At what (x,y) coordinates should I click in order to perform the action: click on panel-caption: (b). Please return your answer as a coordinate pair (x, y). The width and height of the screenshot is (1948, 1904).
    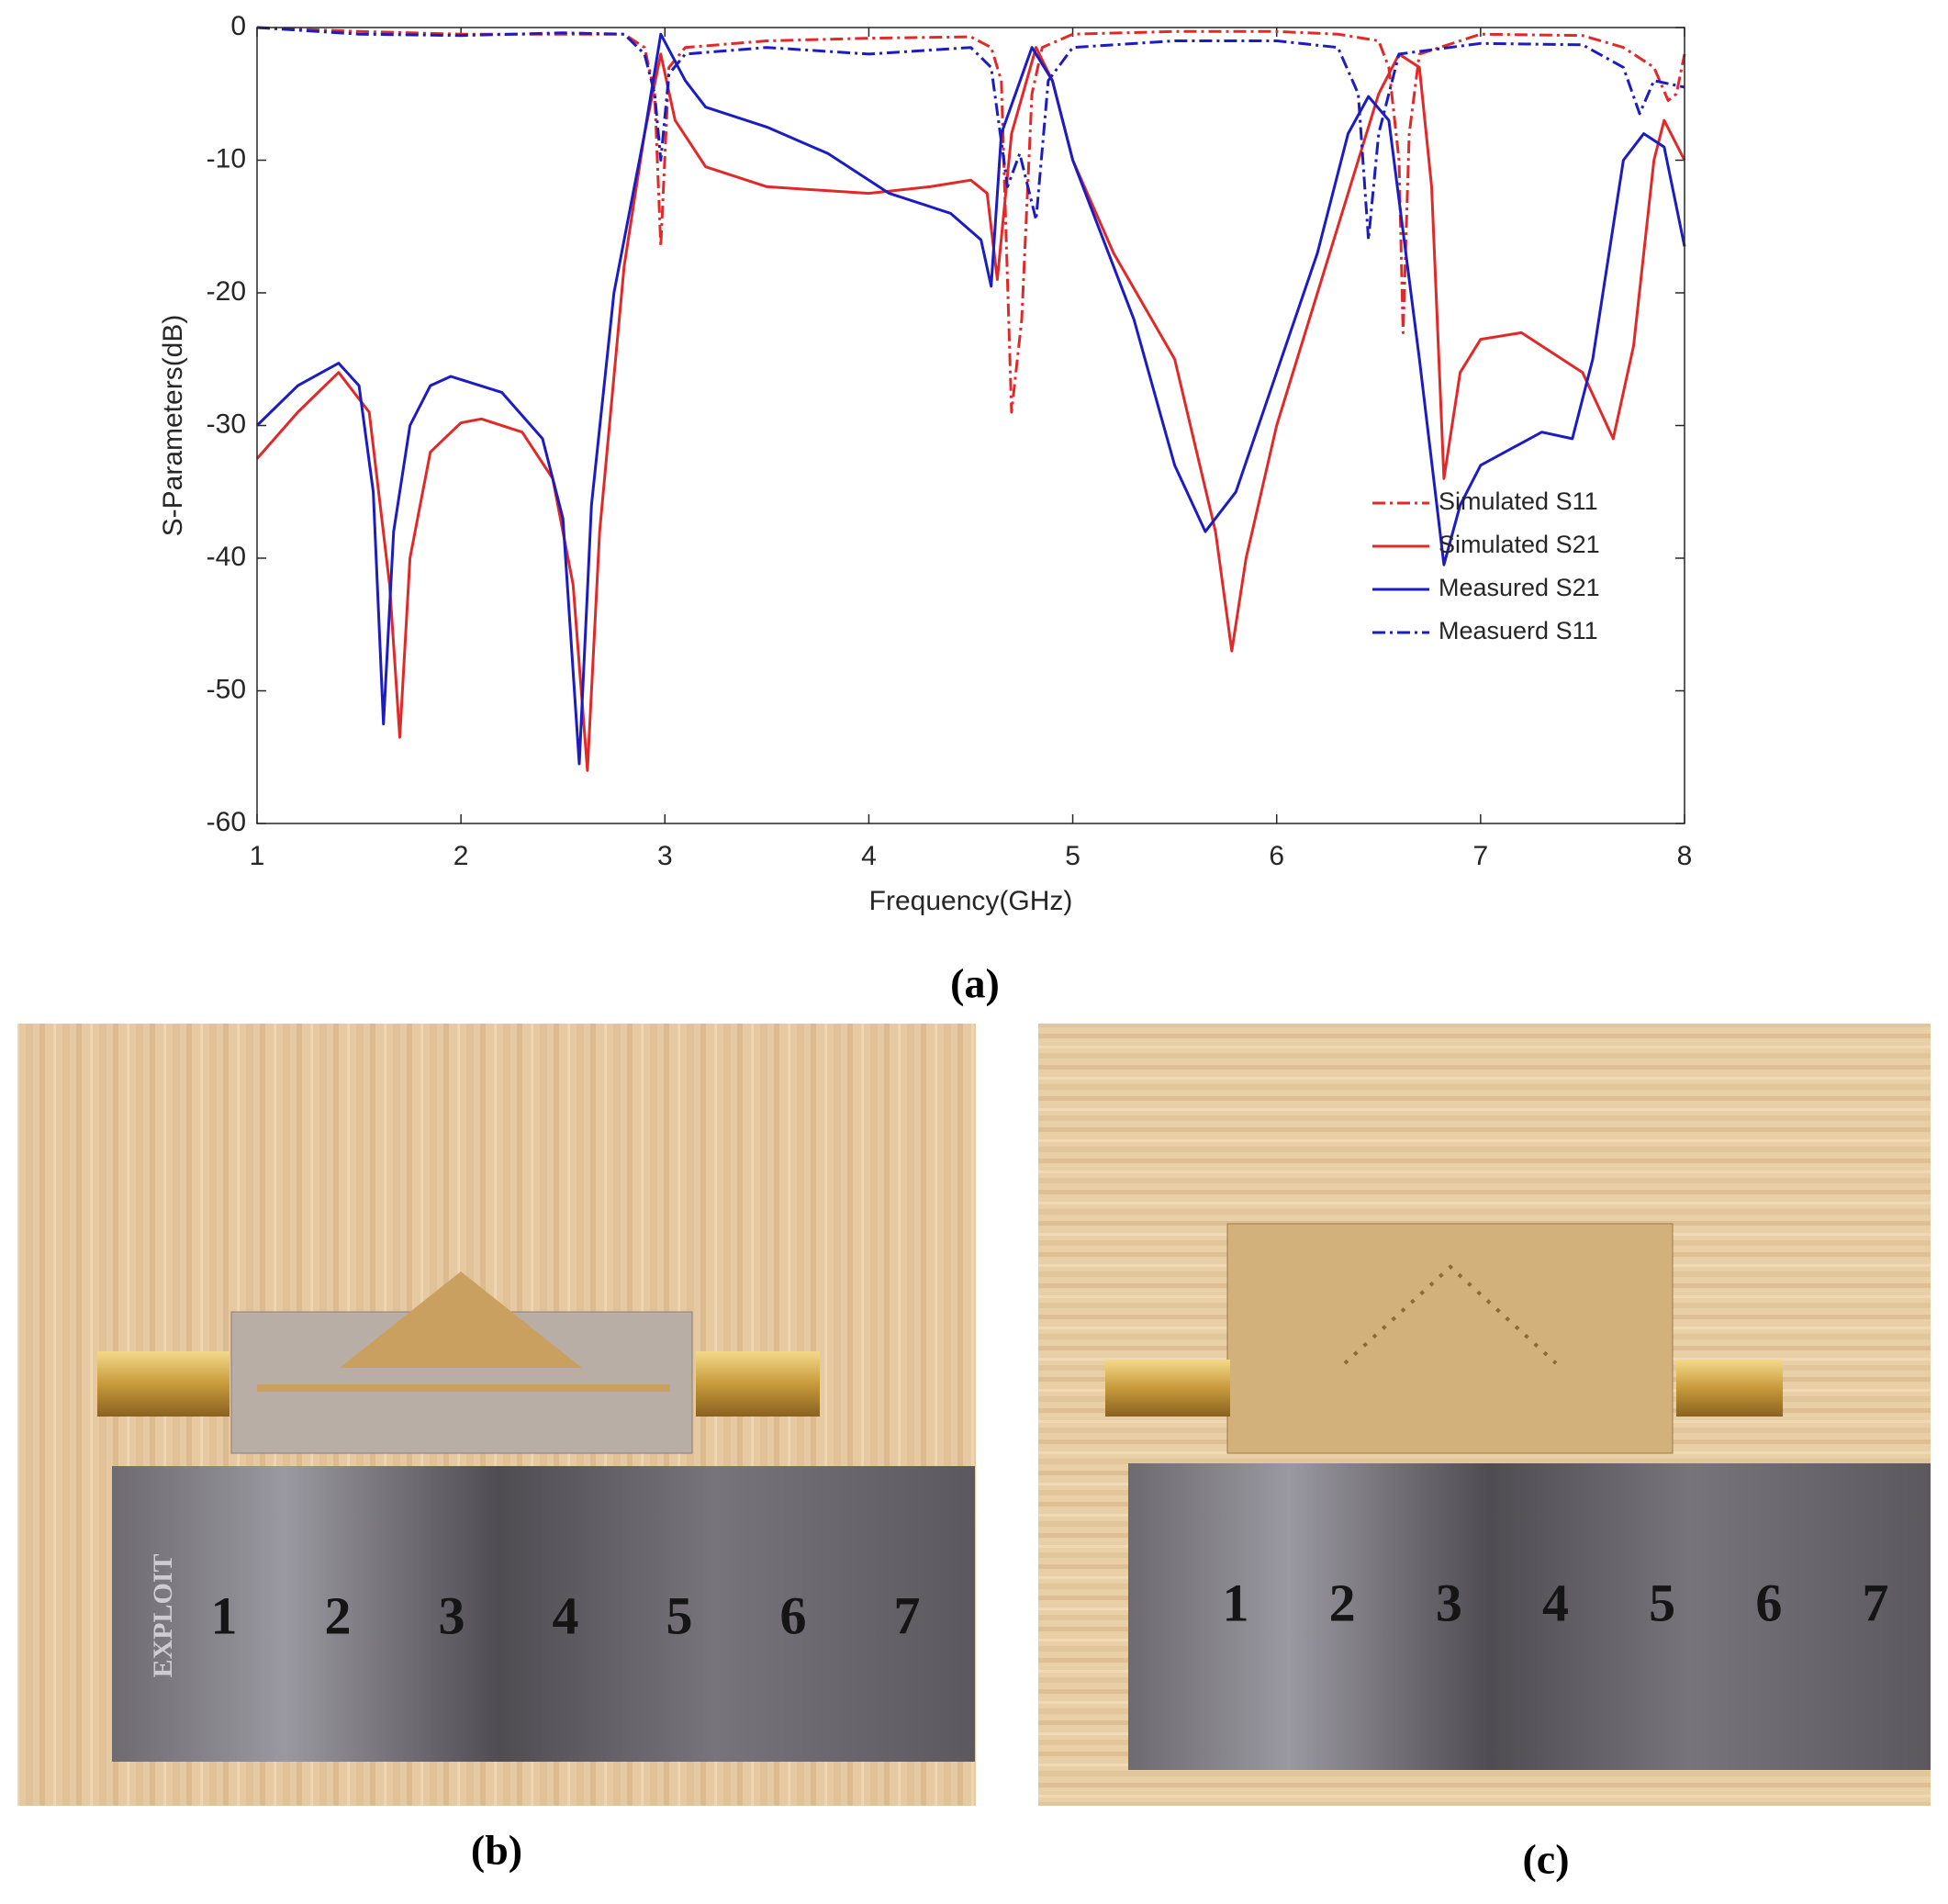
    Looking at the image, I should click on (496, 1850).